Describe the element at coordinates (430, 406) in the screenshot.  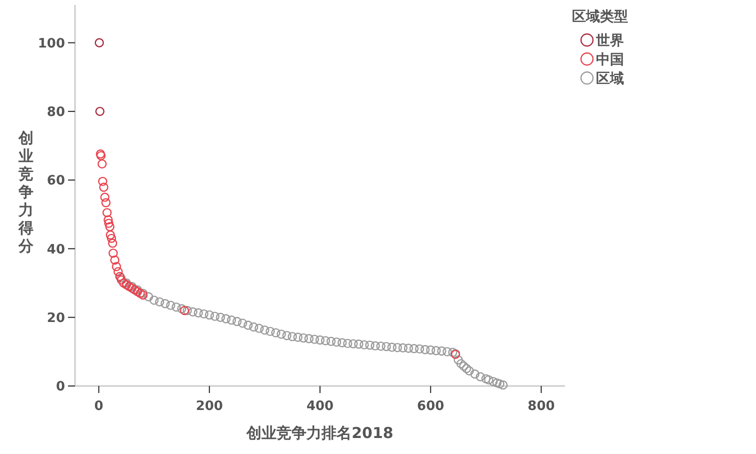
I see `x-tick-label: 600` at that location.